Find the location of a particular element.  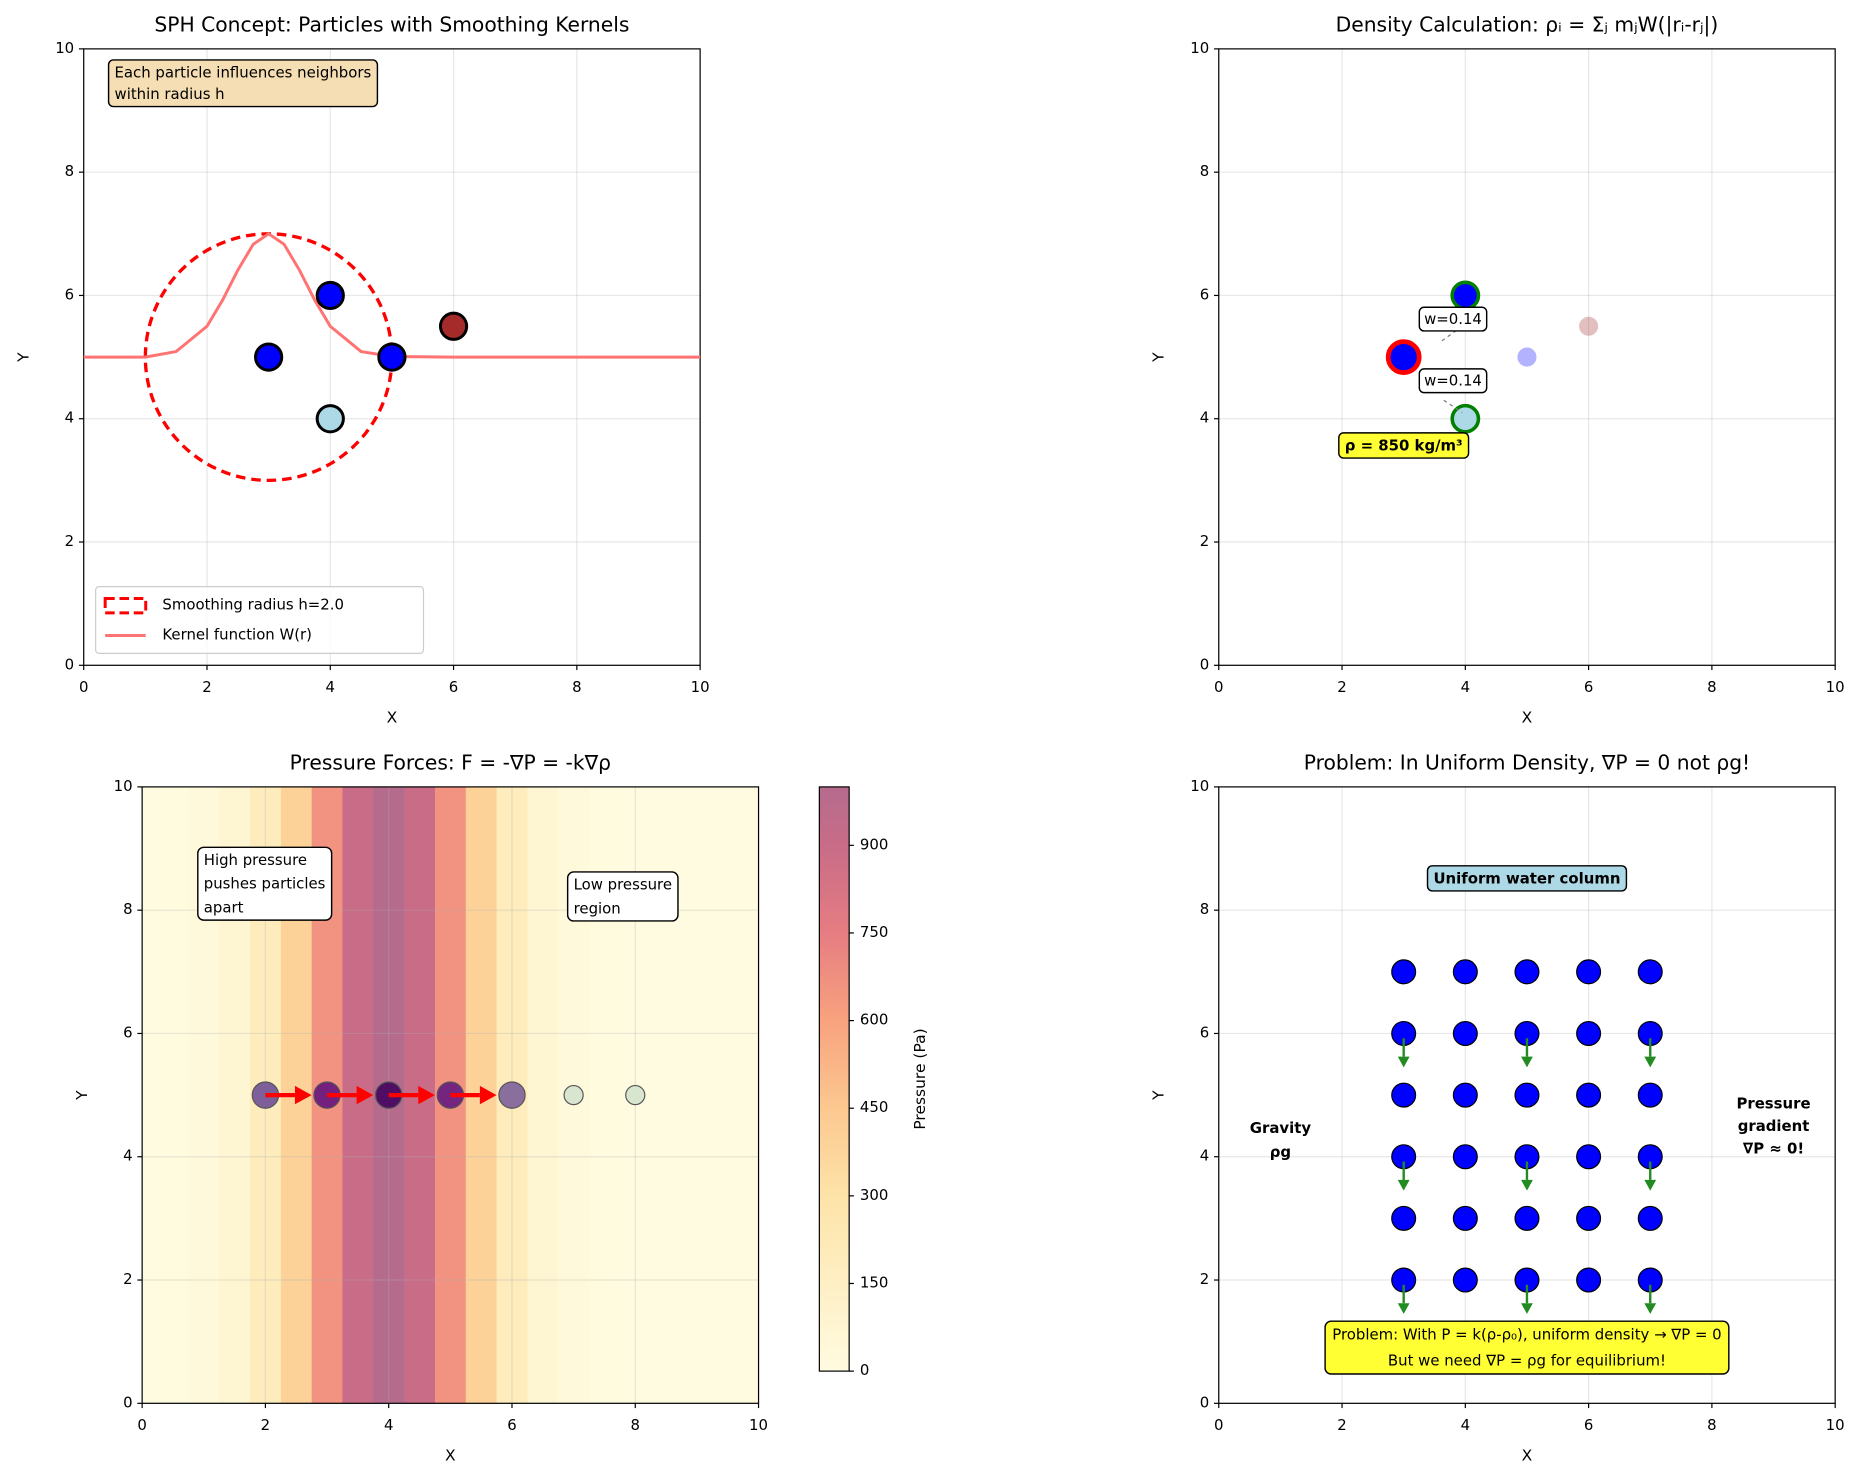

pressure-label-line: ∇P ≈ 0! is located at coordinates (1773, 1149).